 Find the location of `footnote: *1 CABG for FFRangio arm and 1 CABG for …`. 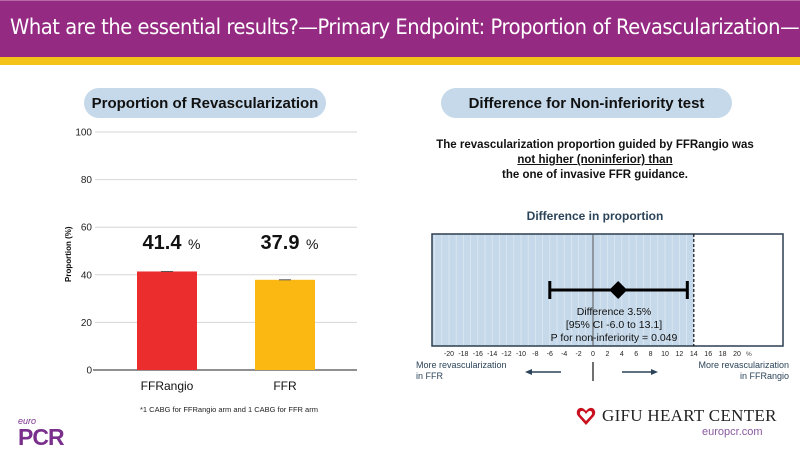

footnote: *1 CABG for FFRangio arm and 1 CABG for … is located at coordinates (229, 409).